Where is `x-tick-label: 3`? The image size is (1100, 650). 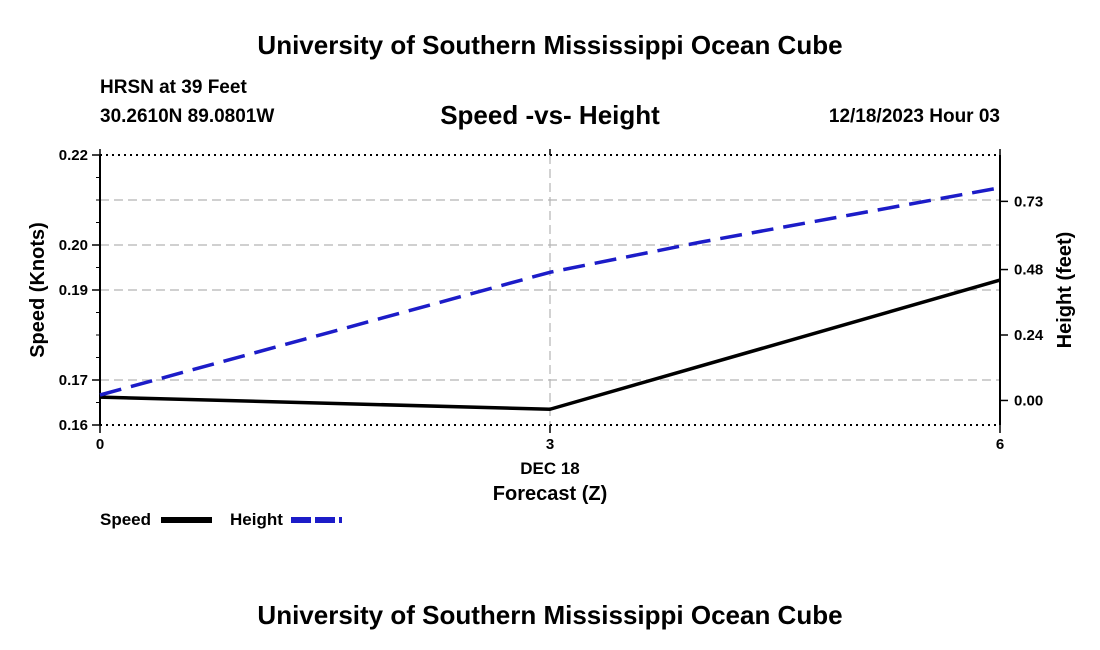 x-tick-label: 3 is located at coordinates (550, 444).